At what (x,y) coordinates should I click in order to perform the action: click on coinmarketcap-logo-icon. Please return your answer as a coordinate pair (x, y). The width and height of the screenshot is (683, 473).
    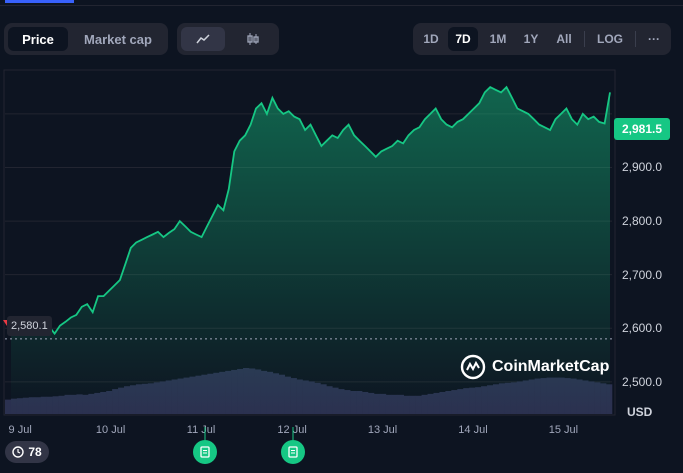
    Looking at the image, I should click on (473, 367).